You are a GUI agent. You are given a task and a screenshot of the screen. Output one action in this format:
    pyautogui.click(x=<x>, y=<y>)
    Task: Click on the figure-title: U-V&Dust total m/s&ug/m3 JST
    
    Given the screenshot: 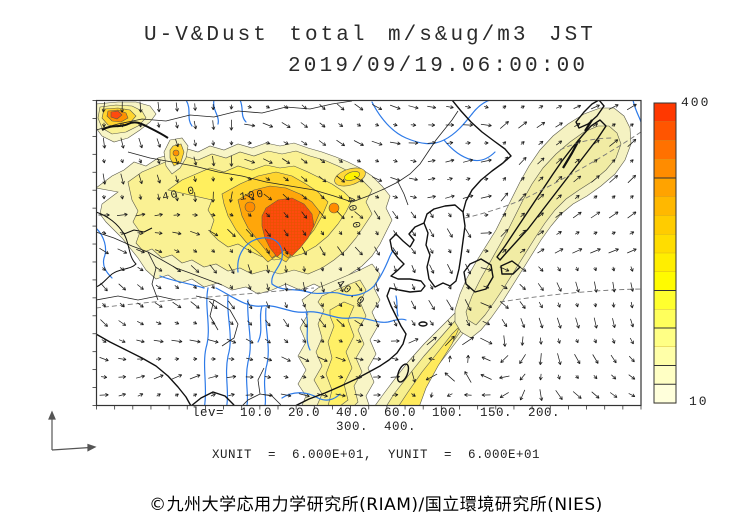 What is the action you would take?
    pyautogui.click(x=370, y=35)
    